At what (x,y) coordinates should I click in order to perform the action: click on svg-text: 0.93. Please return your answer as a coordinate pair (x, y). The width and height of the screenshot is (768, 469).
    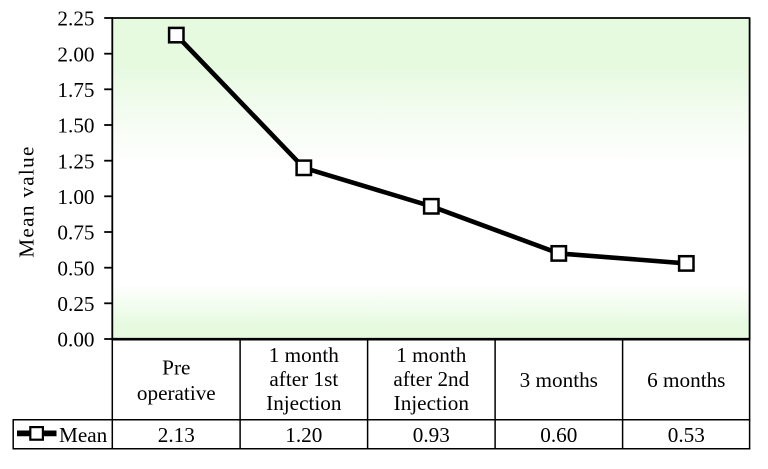
    Looking at the image, I should click on (431, 435).